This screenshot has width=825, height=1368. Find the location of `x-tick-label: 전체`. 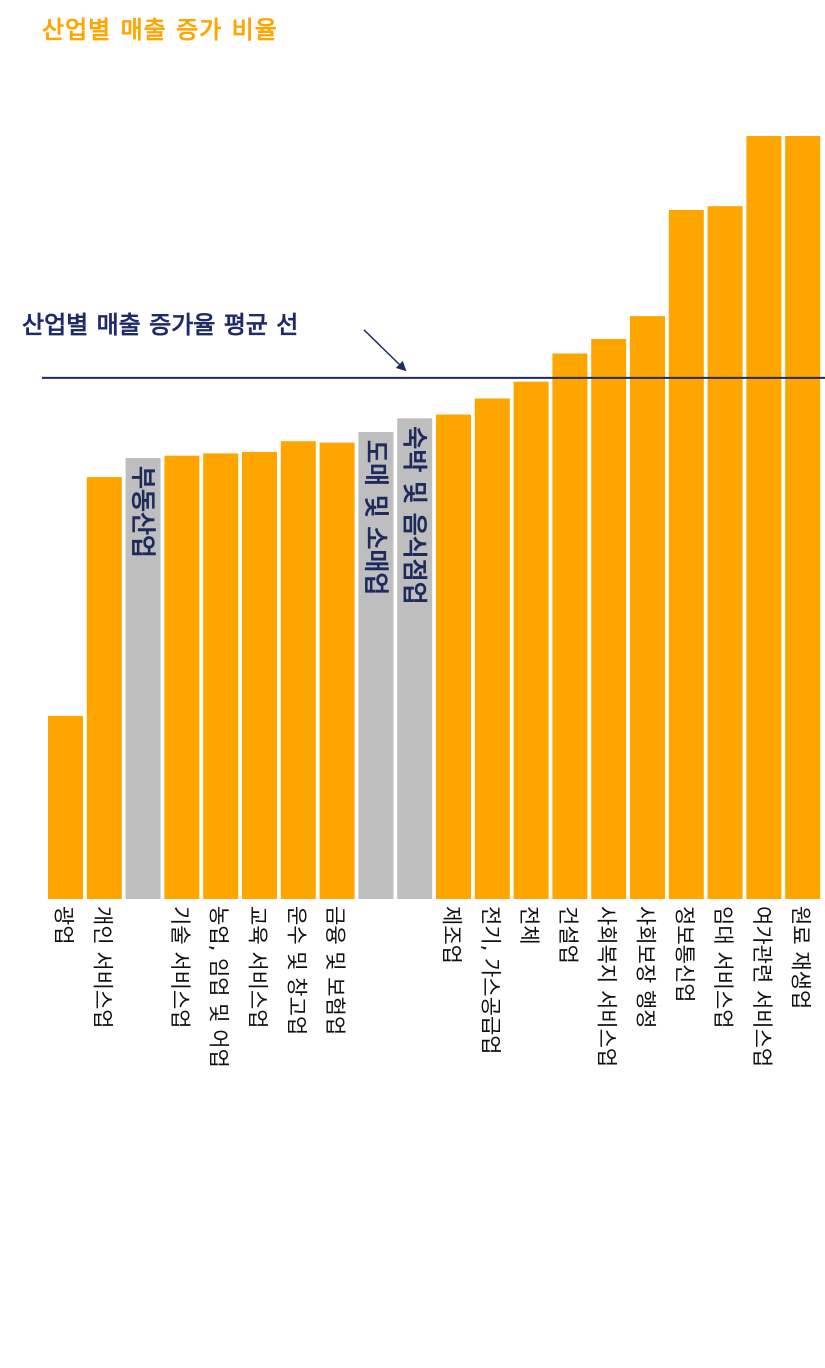

x-tick-label: 전체 is located at coordinates (529, 925).